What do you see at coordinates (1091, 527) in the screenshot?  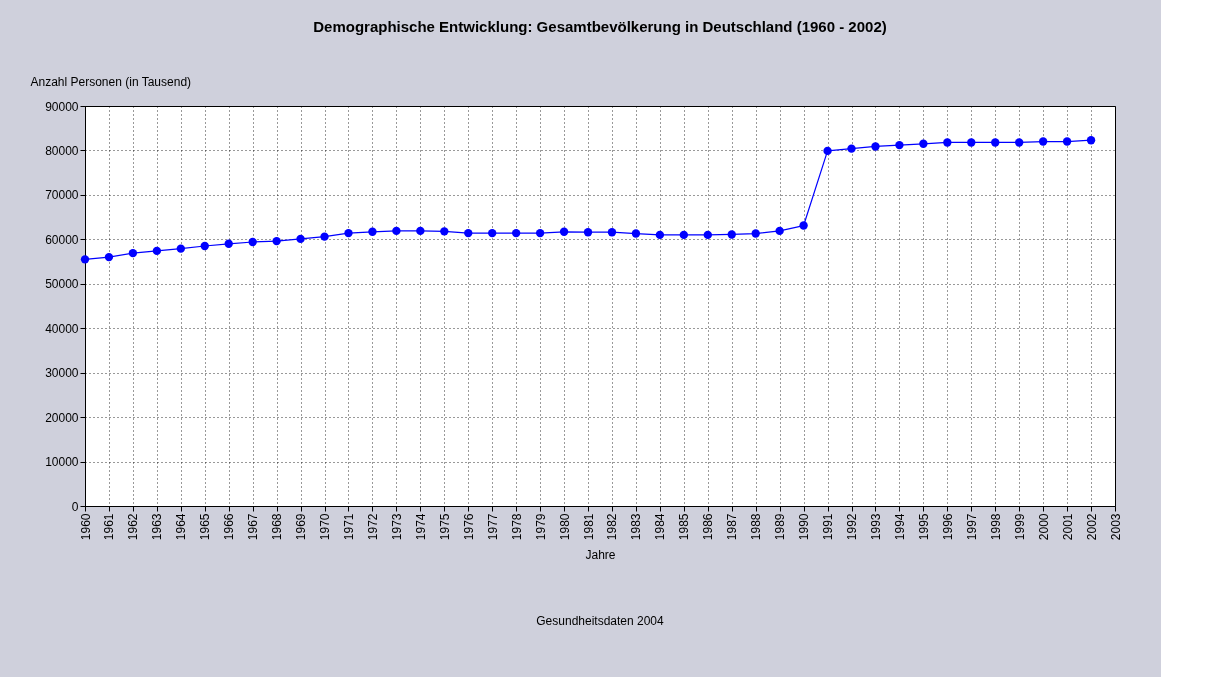 I see `x-tick-label: 2002` at bounding box center [1091, 527].